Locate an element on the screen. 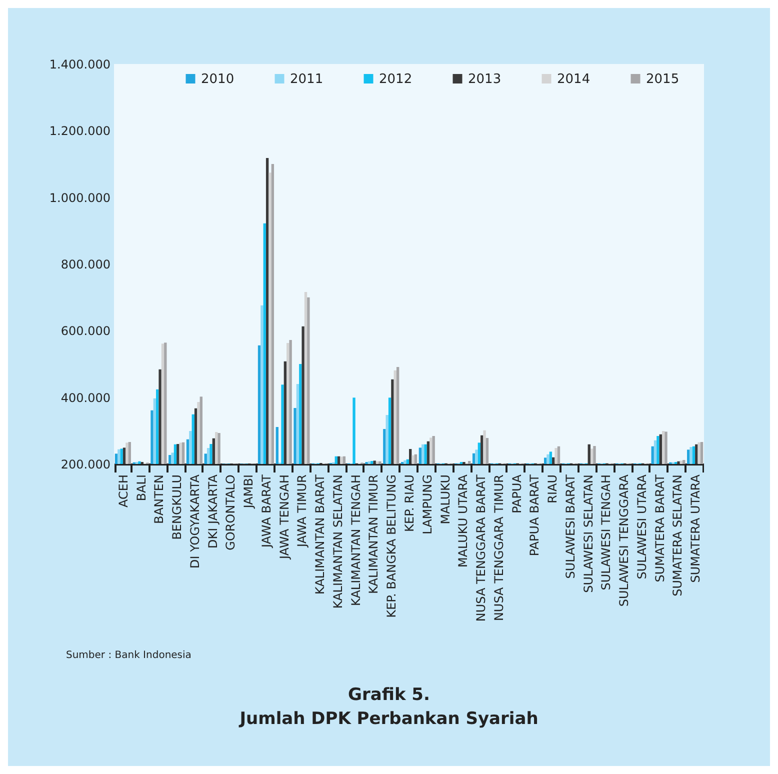  x-tick-label: RIAU is located at coordinates (553, 489).